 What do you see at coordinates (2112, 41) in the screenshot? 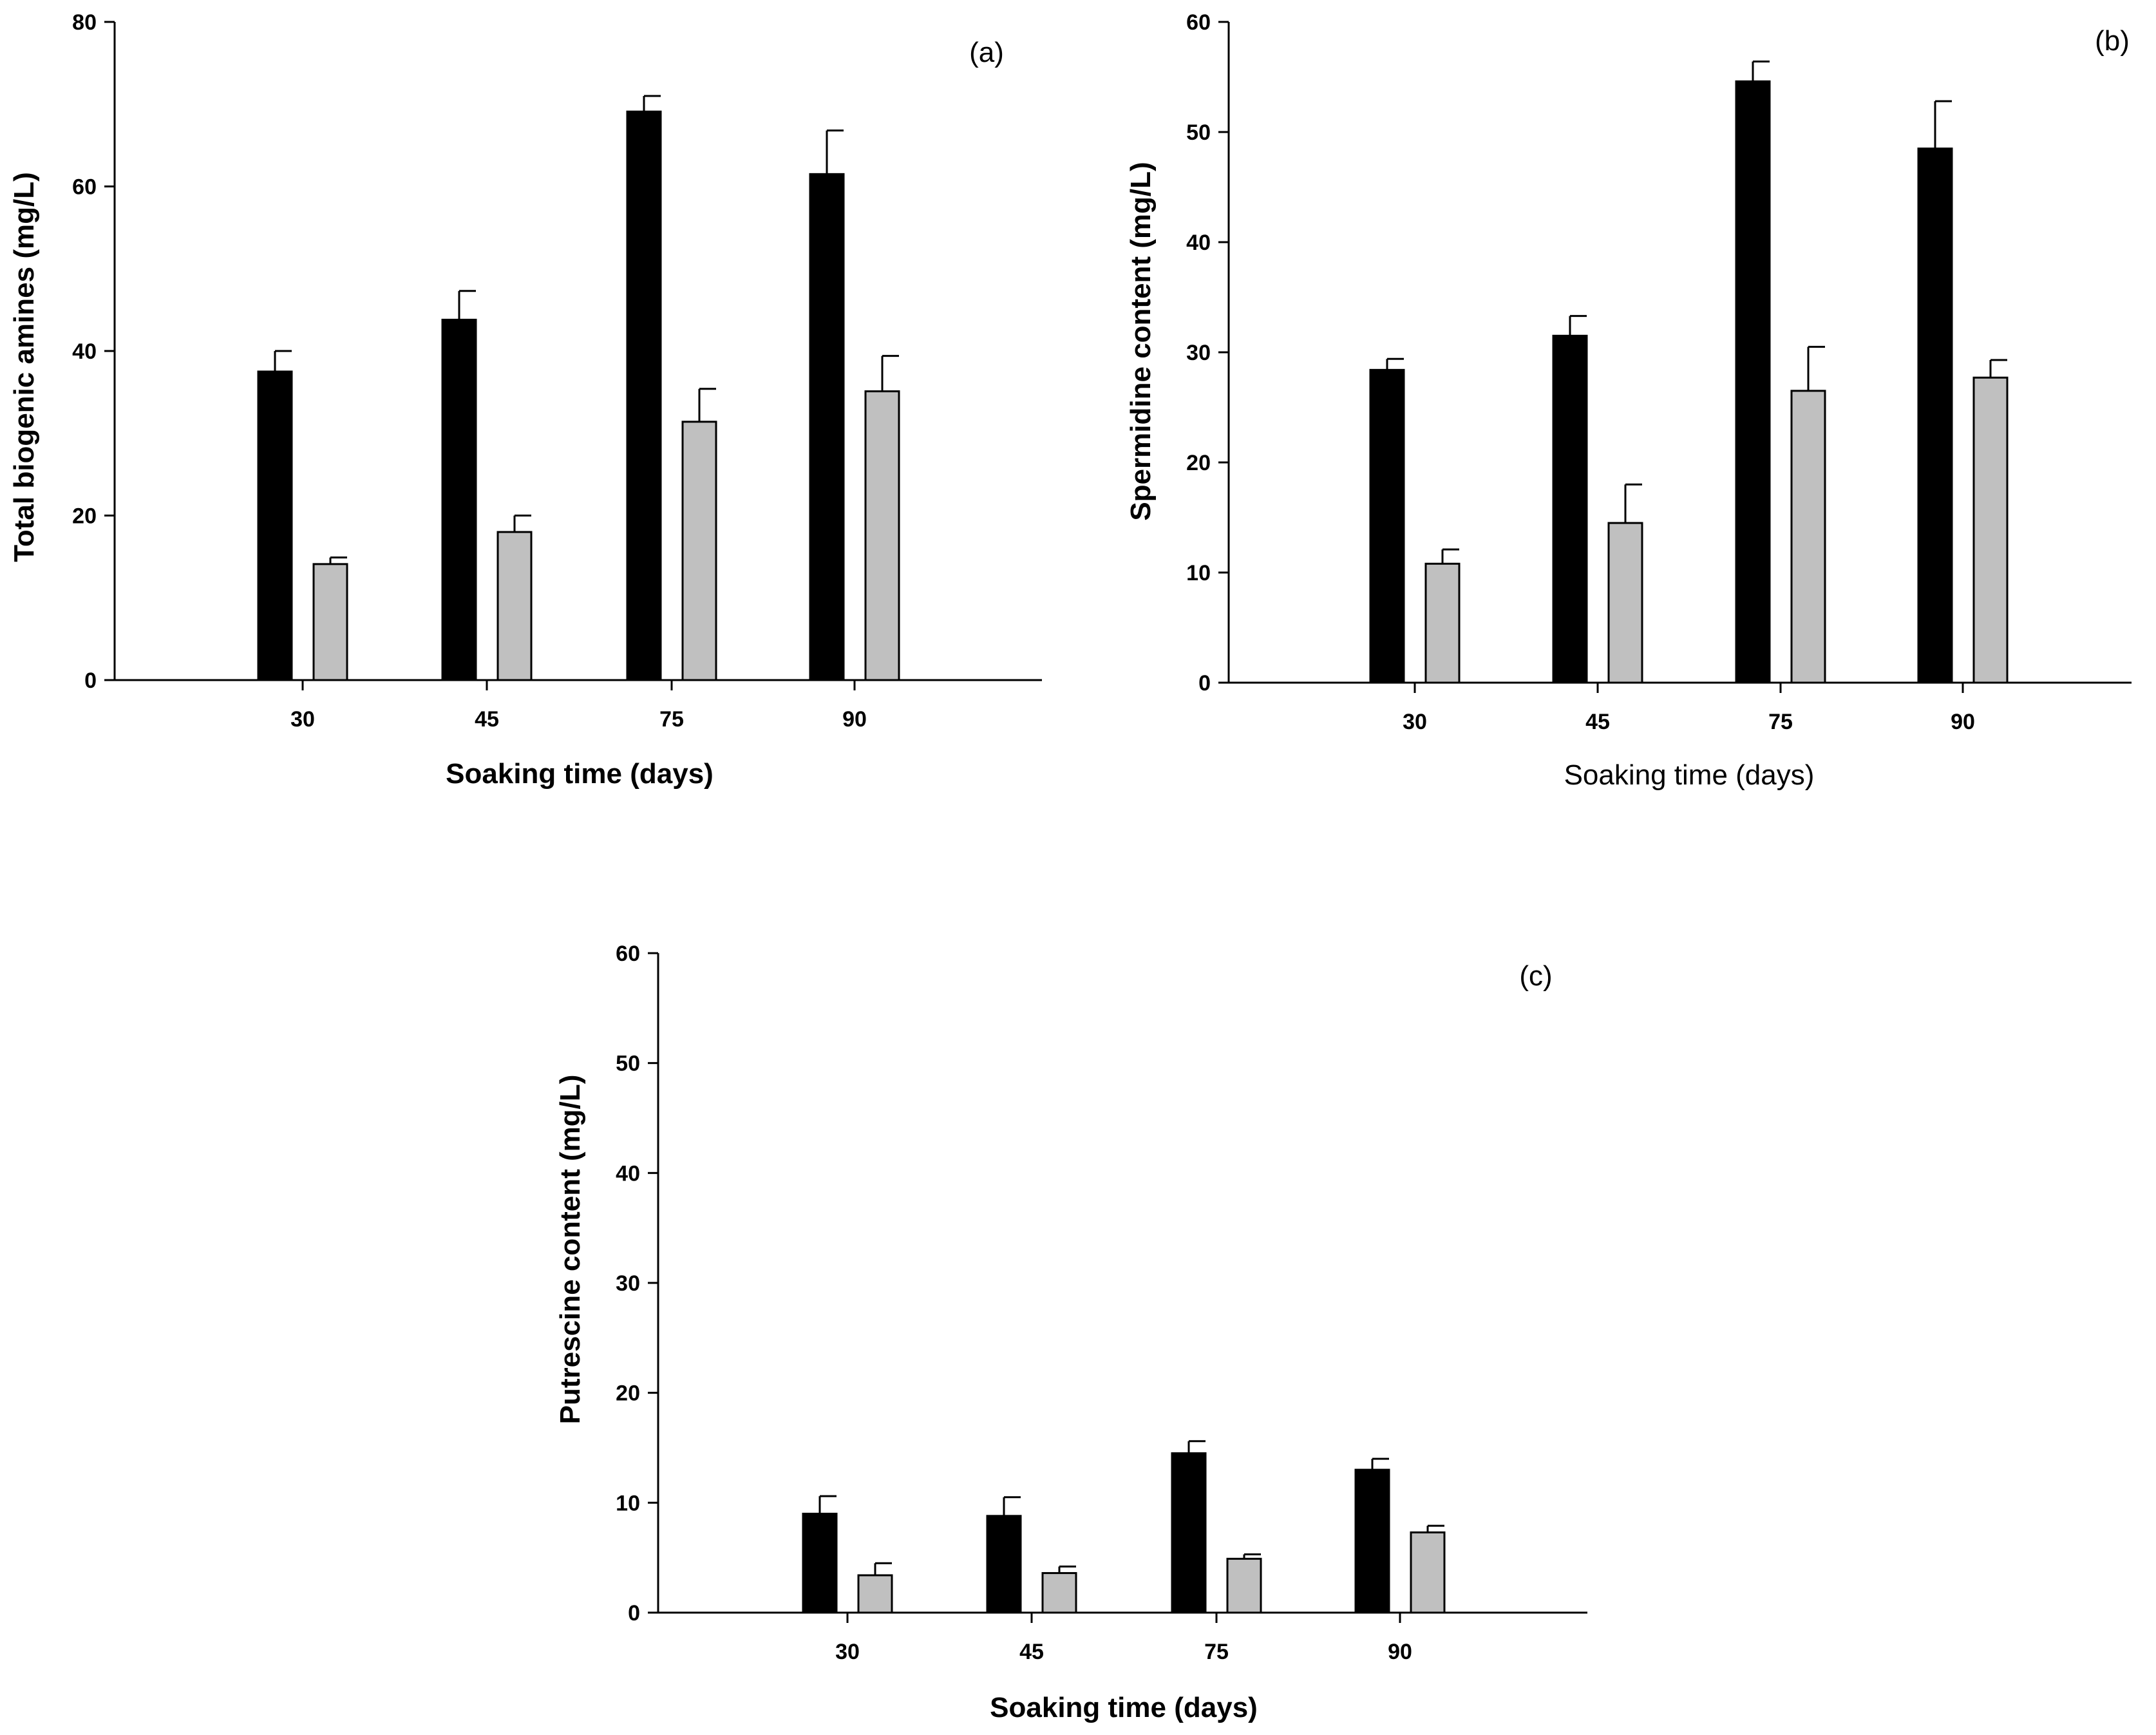
I see `panel-label: (b)` at bounding box center [2112, 41].